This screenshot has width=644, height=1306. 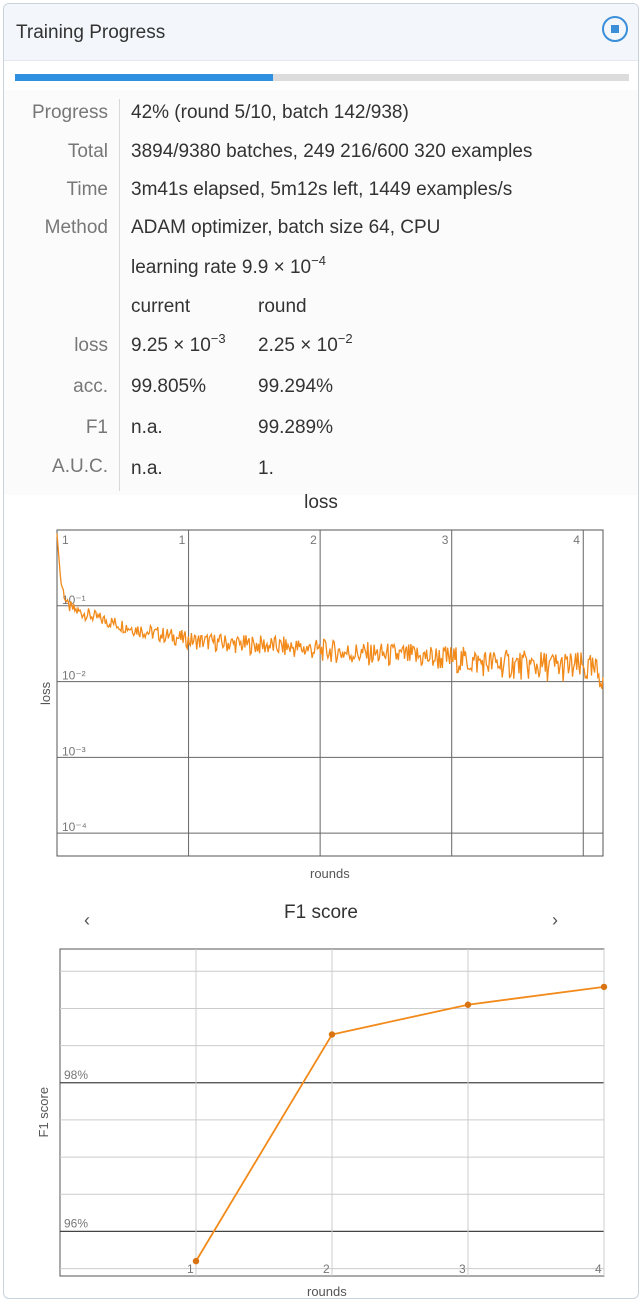 I want to click on lr-text: learning rate 9.9, so click(x=200, y=267).